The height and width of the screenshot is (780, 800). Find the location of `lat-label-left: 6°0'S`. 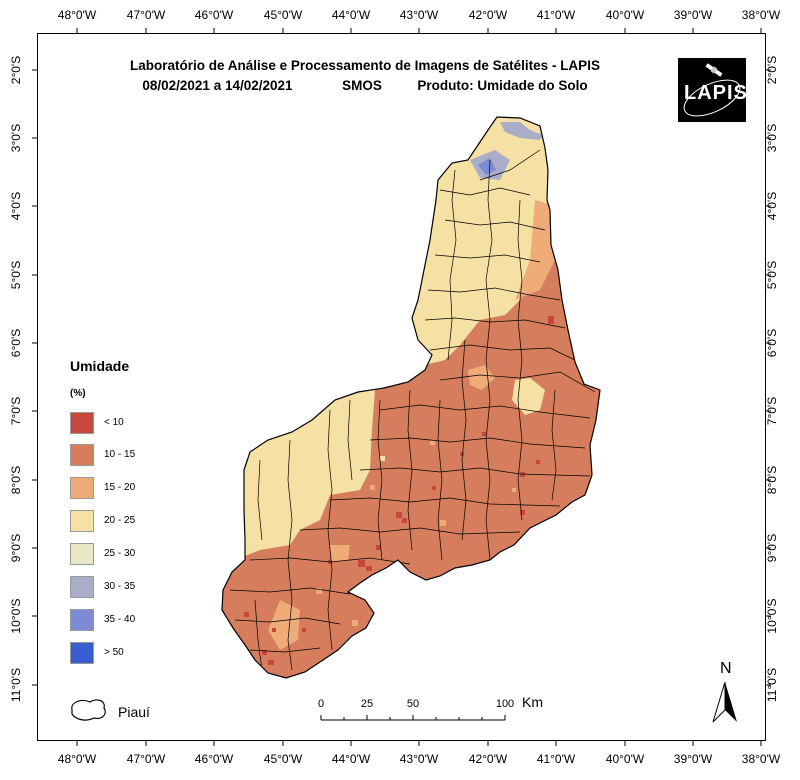

lat-label-left: 6°0'S is located at coordinates (16, 343).